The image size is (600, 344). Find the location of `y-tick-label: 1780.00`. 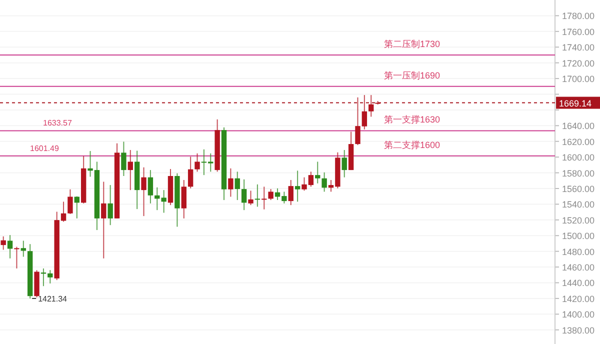

y-tick-label: 1780.00 is located at coordinates (578, 16).